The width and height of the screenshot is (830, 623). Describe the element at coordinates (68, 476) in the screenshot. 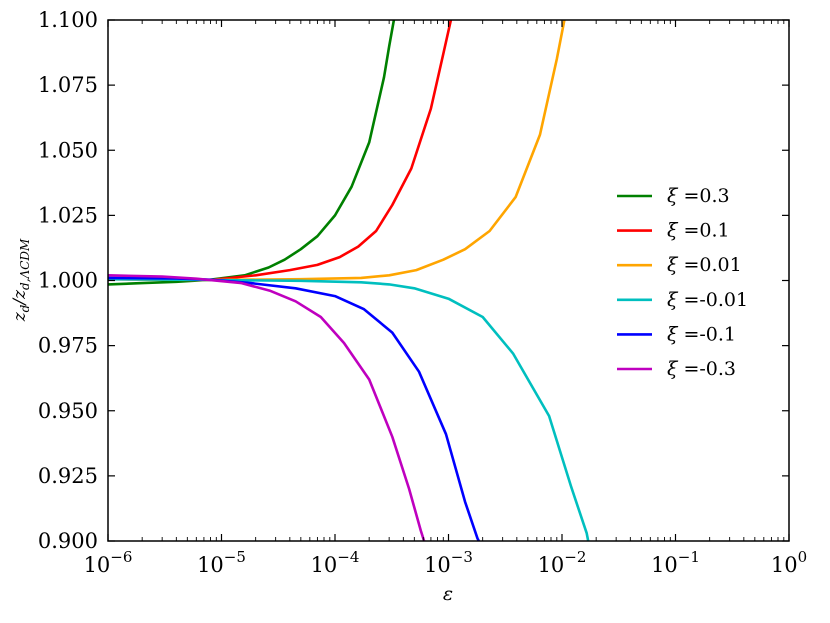

I see `y-tick-label: 0.925` at that location.